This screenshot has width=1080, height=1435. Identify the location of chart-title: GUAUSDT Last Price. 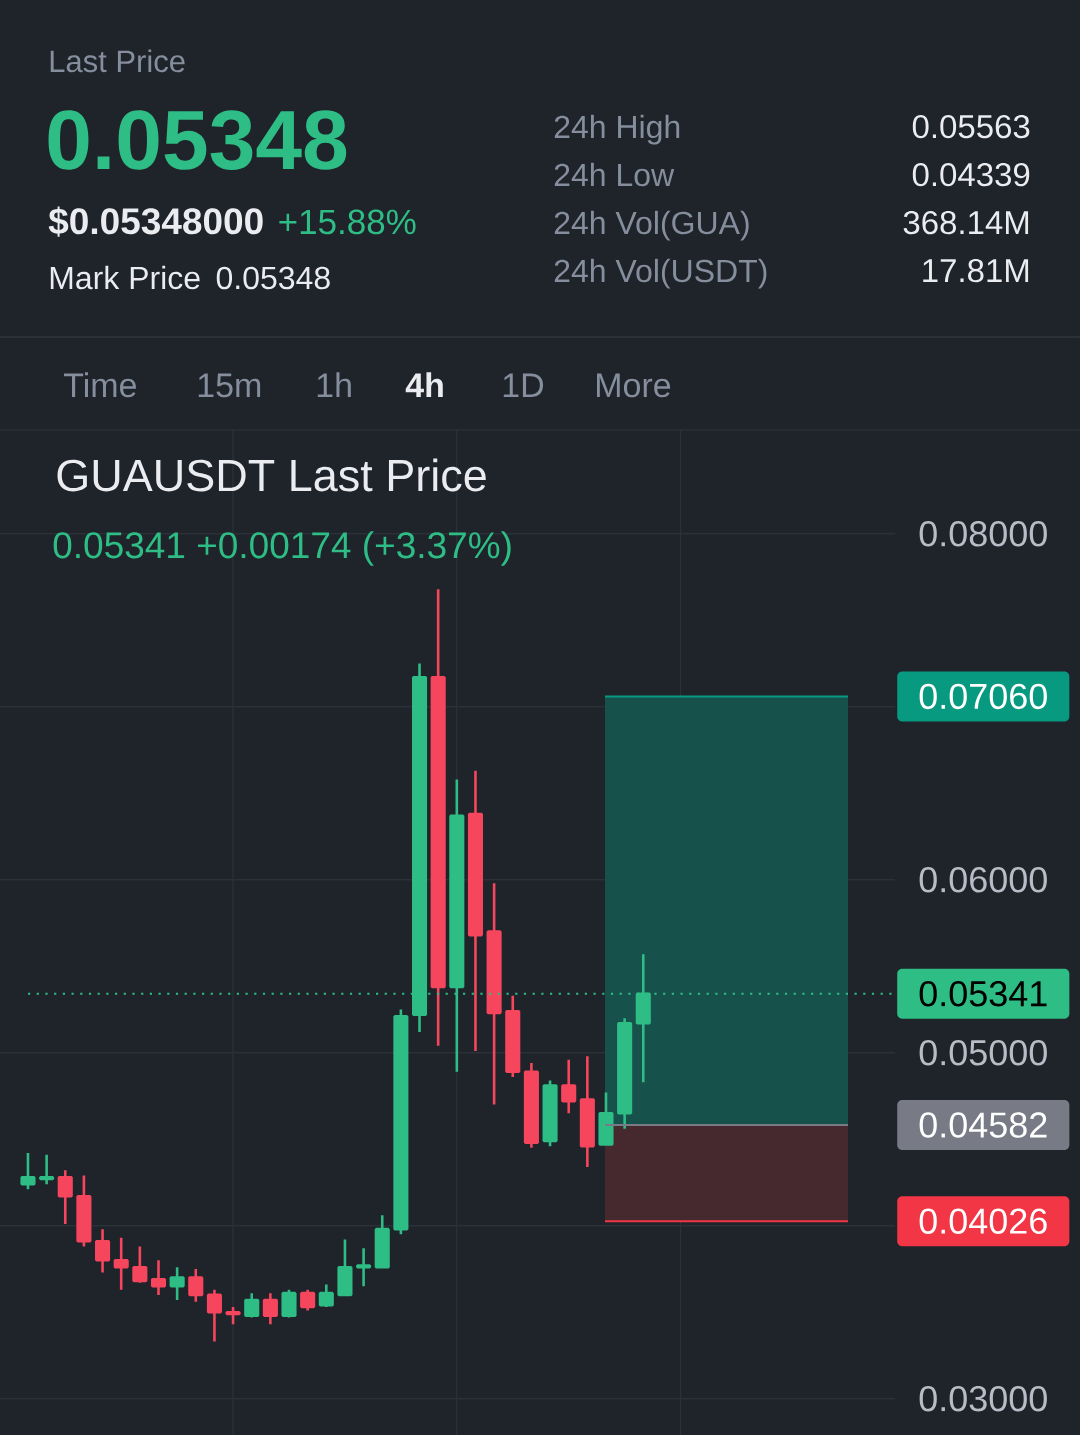
(271, 475).